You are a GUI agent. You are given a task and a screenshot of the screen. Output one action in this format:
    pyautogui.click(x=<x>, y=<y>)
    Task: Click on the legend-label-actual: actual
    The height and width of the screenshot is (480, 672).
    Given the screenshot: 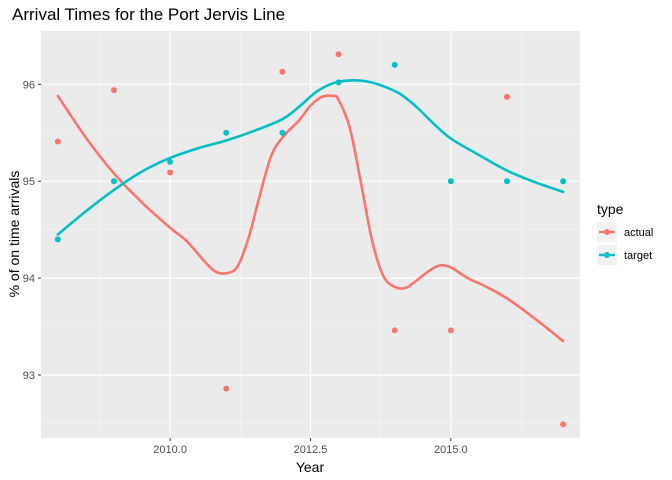 What is the action you would take?
    pyautogui.click(x=638, y=233)
    